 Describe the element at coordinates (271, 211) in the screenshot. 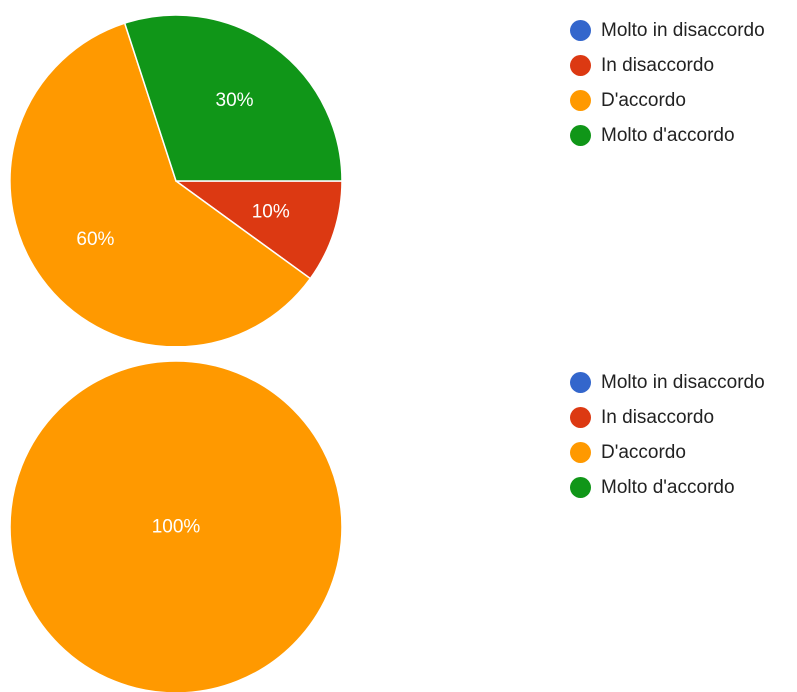

I see `data-label-in-disaccordo: 10%` at that location.